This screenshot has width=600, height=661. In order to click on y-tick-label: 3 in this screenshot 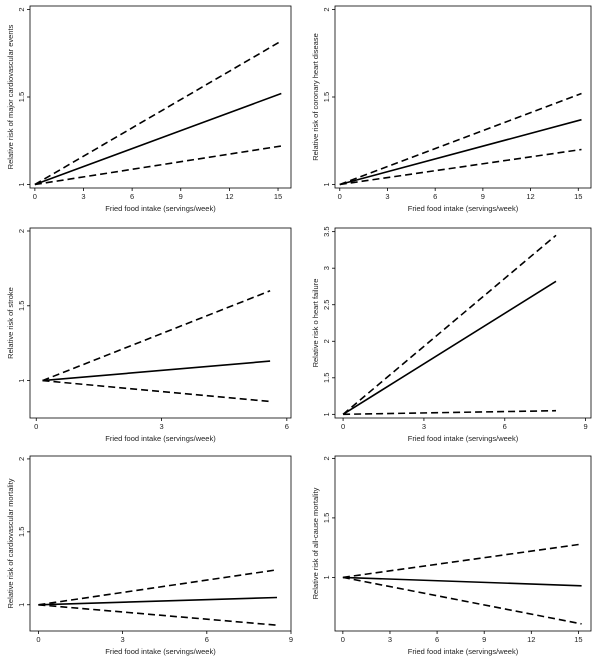, I will do `click(326, 268)`.